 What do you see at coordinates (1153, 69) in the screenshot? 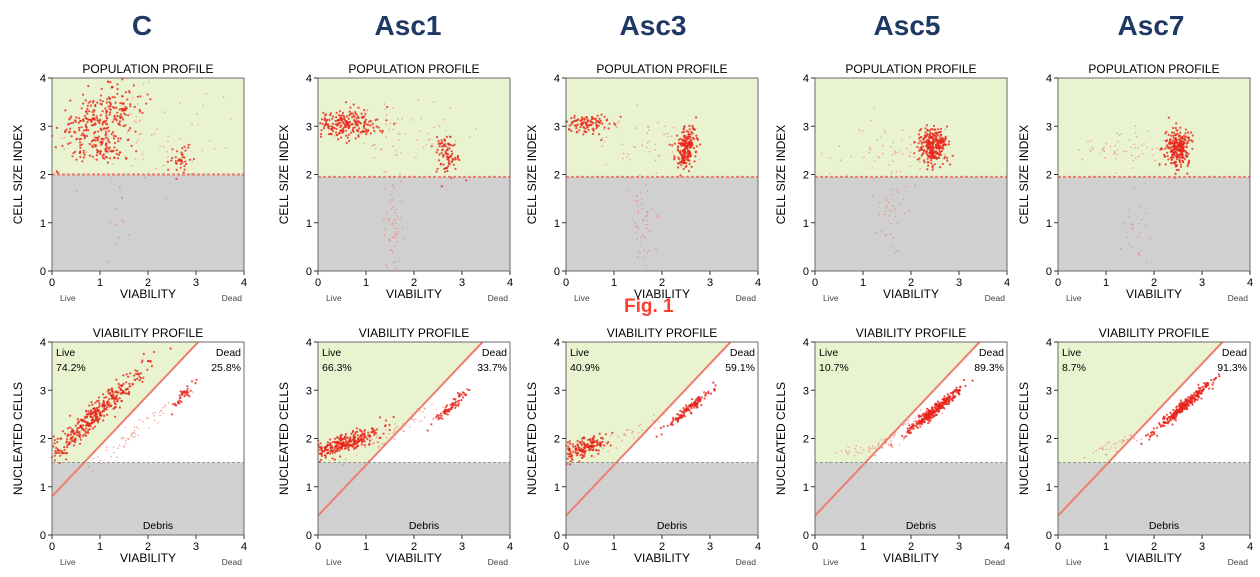
I see `plot-title: POPULATION PROFILE` at bounding box center [1153, 69].